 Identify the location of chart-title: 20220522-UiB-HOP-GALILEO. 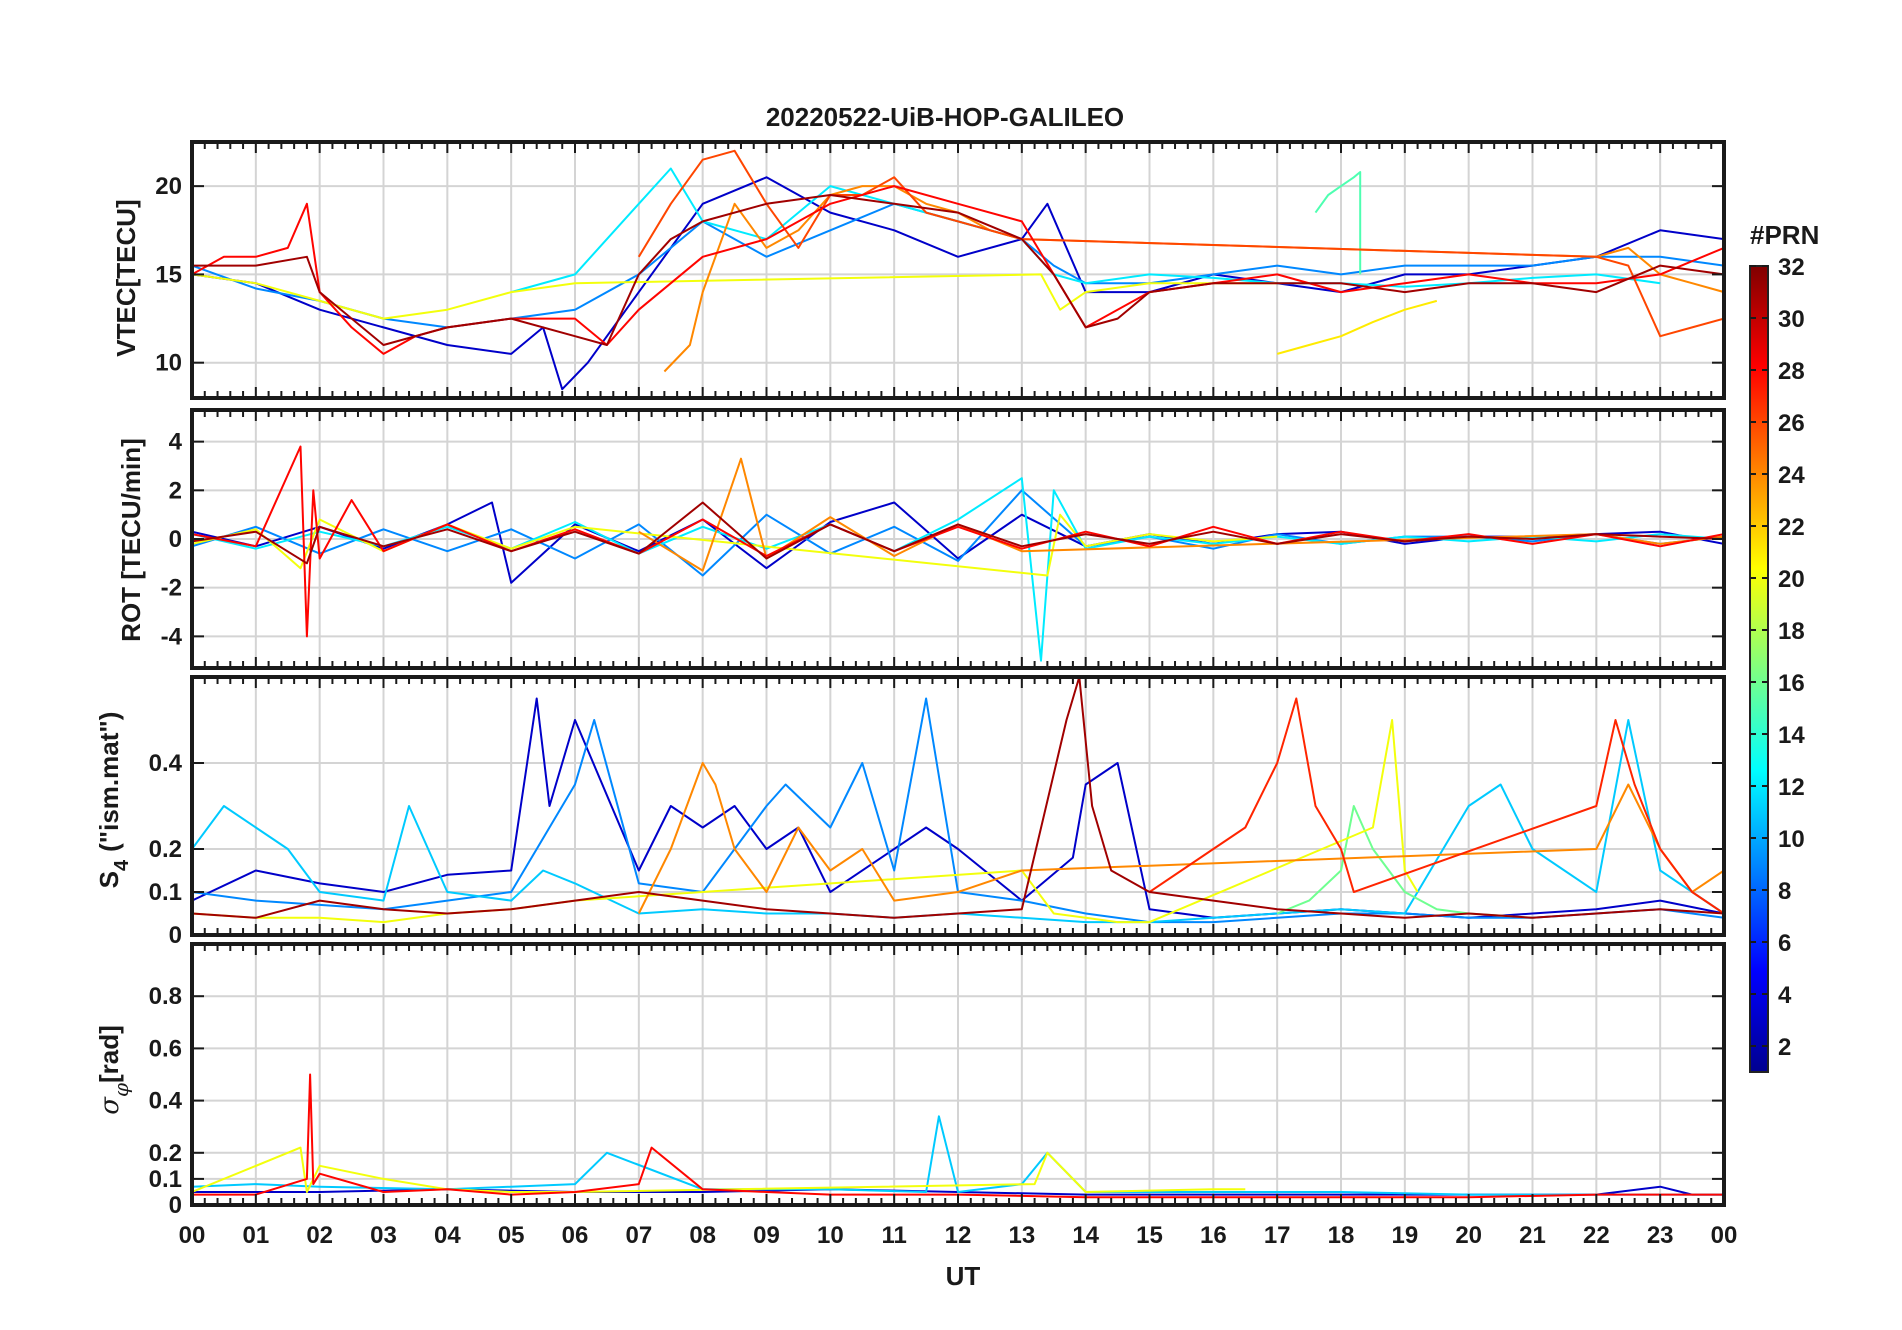
(945, 117).